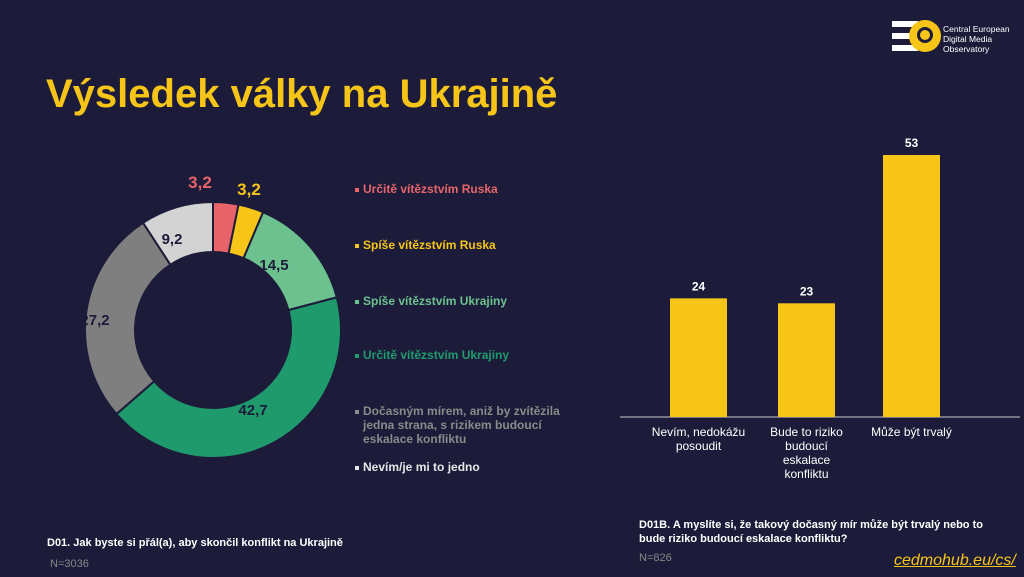 This screenshot has height=577, width=1024. I want to click on page-title: Výsledek války na Ukrajině, so click(302, 94).